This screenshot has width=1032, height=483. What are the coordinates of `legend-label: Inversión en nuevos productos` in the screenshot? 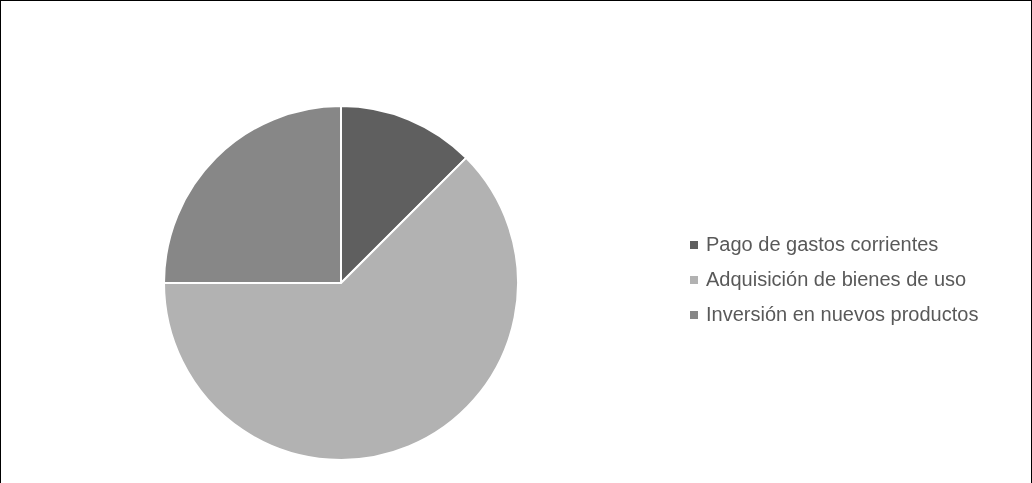 It's located at (842, 314).